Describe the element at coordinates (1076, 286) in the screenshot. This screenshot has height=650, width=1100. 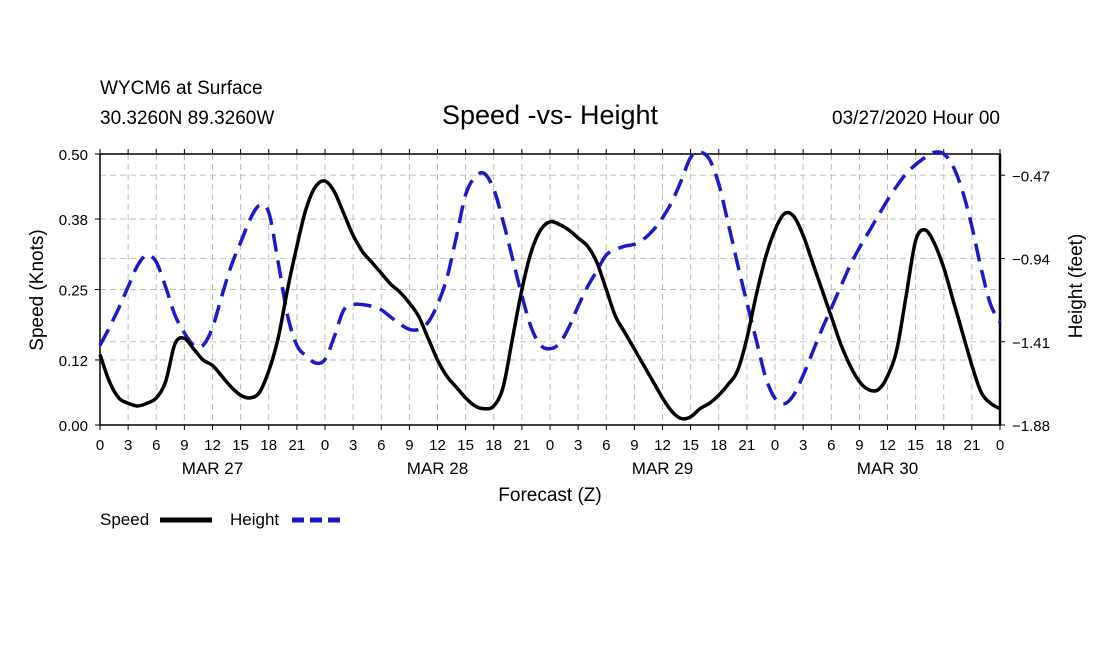
I see `y2-axis-title: Height (feet)` at that location.